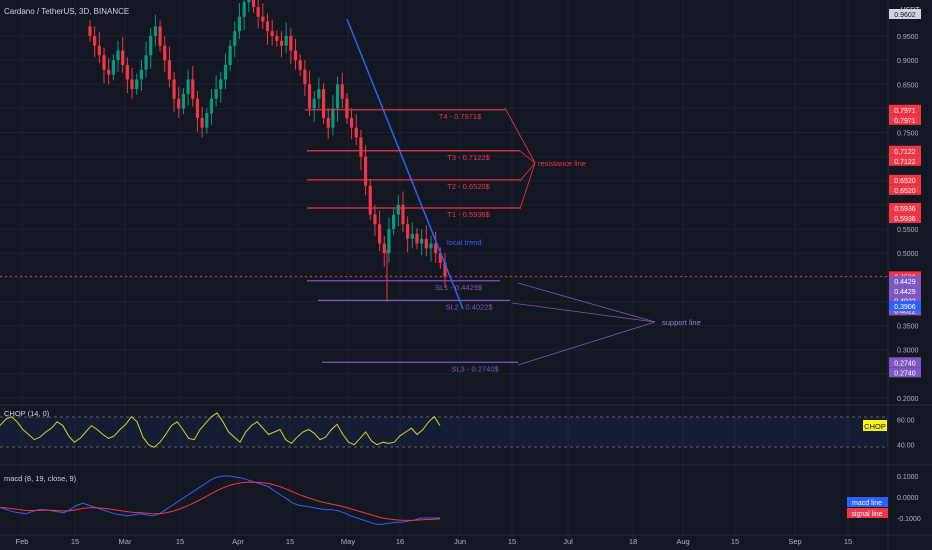  I want to click on price-tick-label: 0.9500, so click(908, 37).